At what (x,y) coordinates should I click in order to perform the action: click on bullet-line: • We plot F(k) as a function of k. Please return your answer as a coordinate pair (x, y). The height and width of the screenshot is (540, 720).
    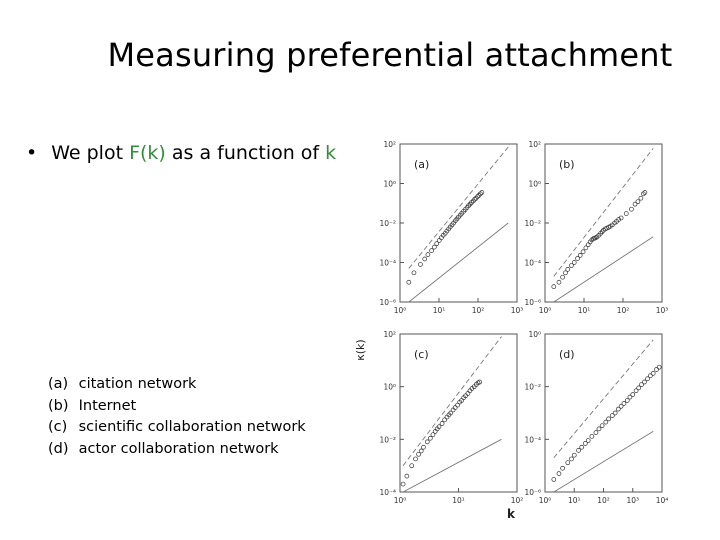
    Looking at the image, I should click on (181, 153).